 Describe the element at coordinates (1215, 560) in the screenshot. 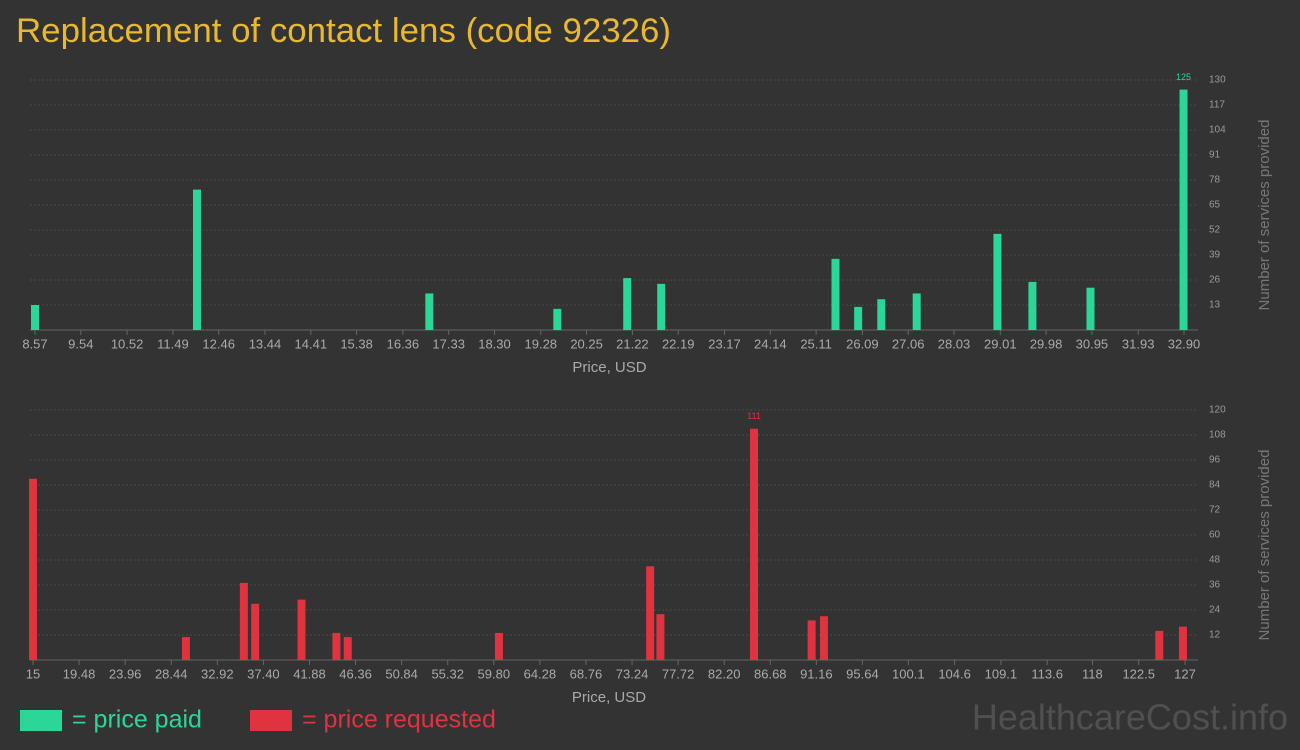

I see `y-tick-label: 48` at that location.